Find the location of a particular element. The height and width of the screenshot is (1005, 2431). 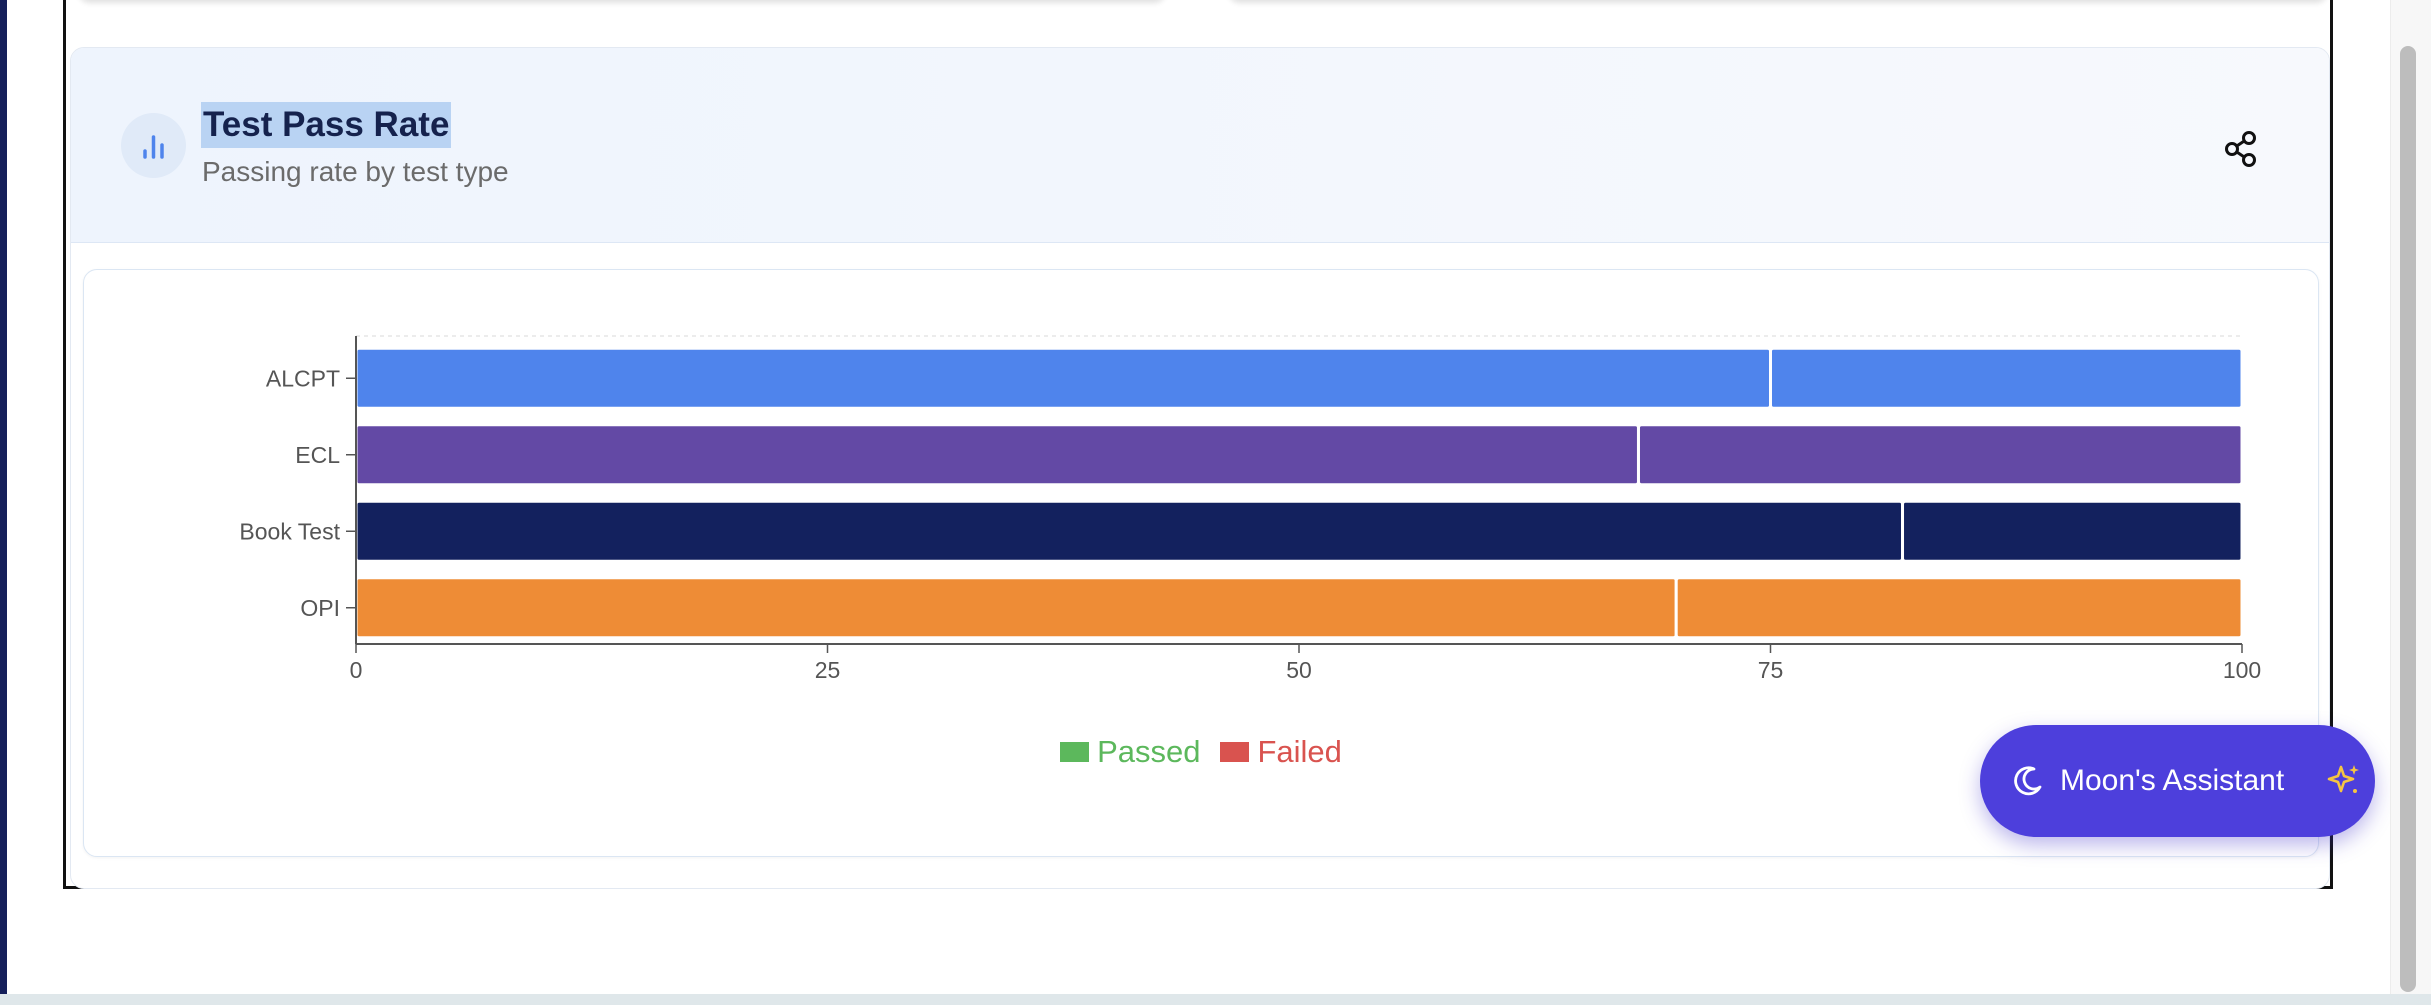

bar-chart-icon is located at coordinates (153, 145).